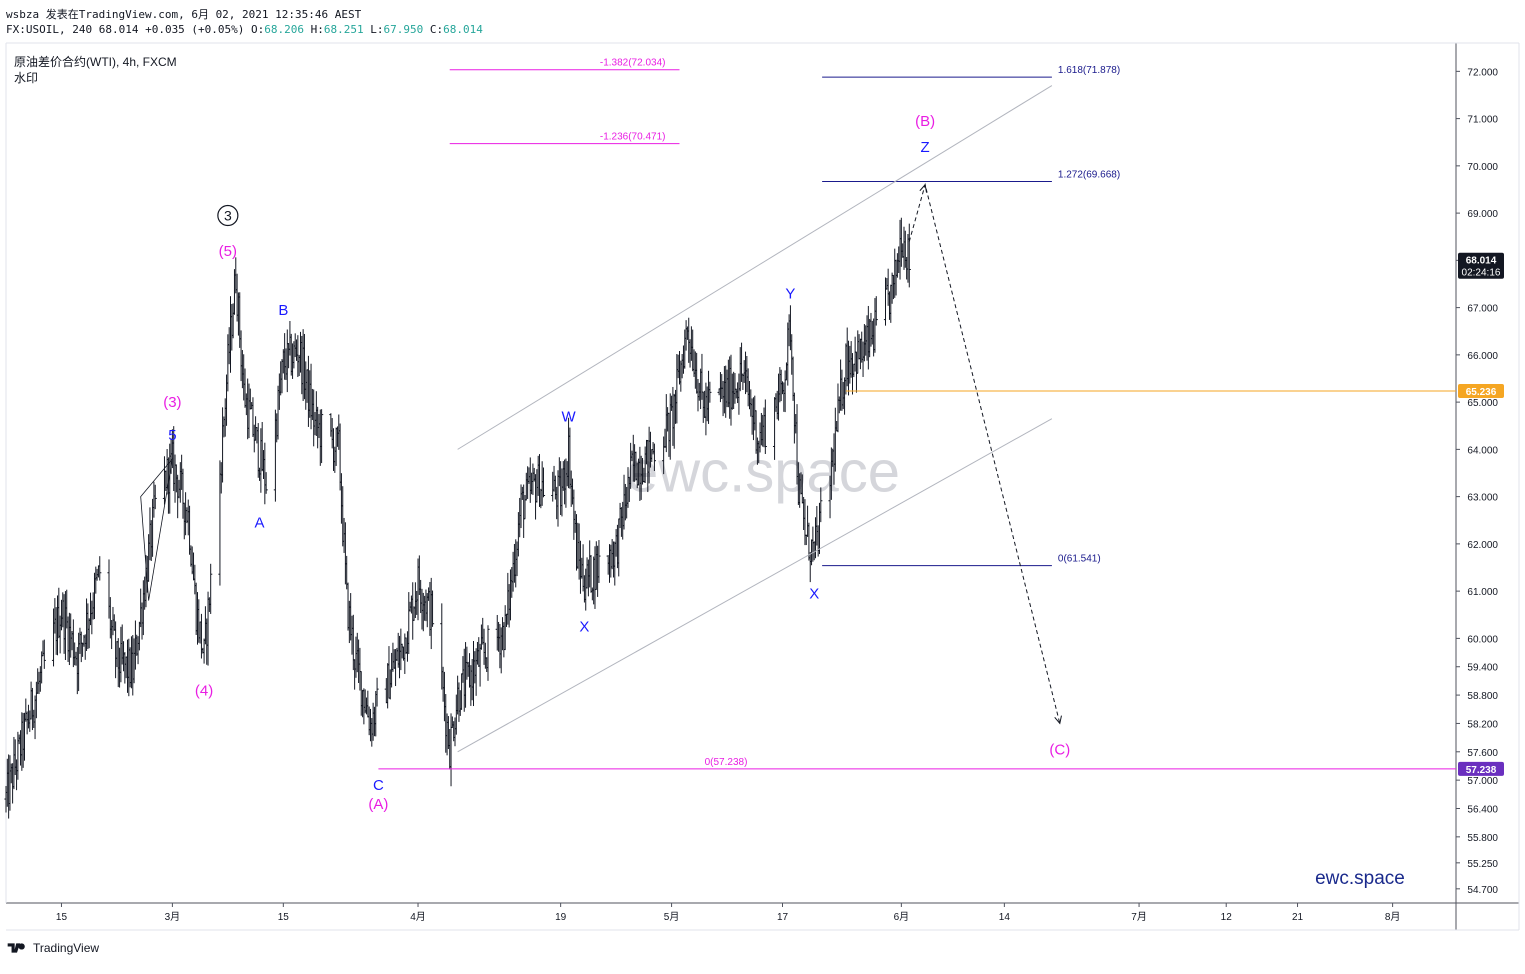 The height and width of the screenshot is (974, 1525). Describe the element at coordinates (763, 471) in the screenshot. I see `watermark-text: ewc.space` at that location.